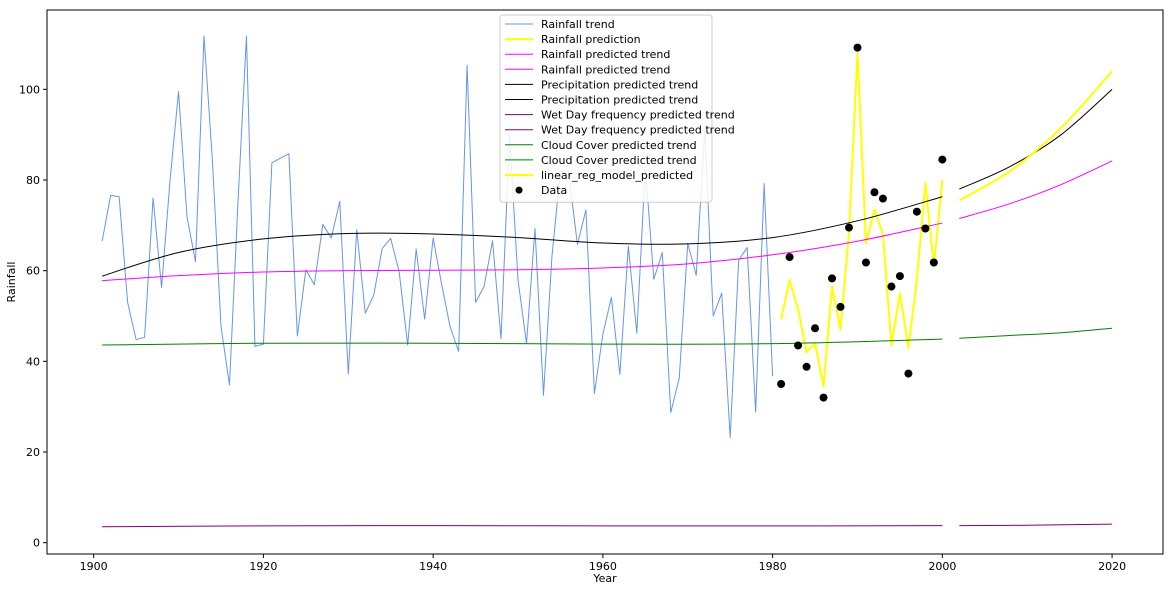 This screenshot has height=592, width=1174. Describe the element at coordinates (606, 108) in the screenshot. I see `legend-box` at that location.